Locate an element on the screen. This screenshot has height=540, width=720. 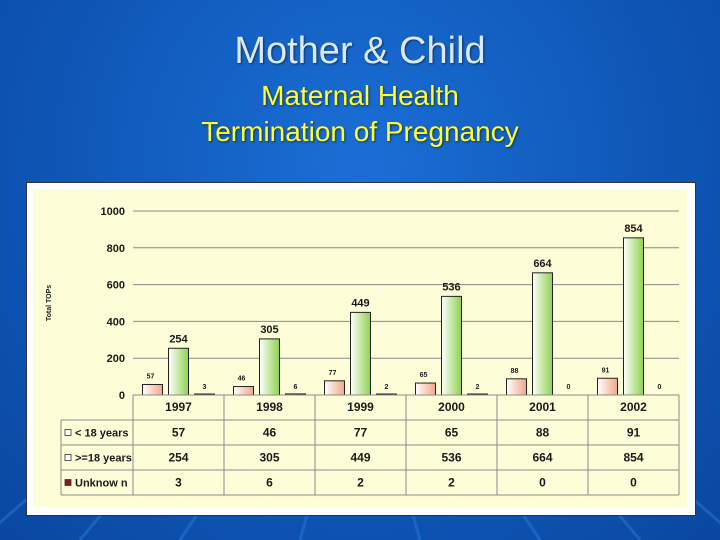
data-label: 854 is located at coordinates (633, 229).